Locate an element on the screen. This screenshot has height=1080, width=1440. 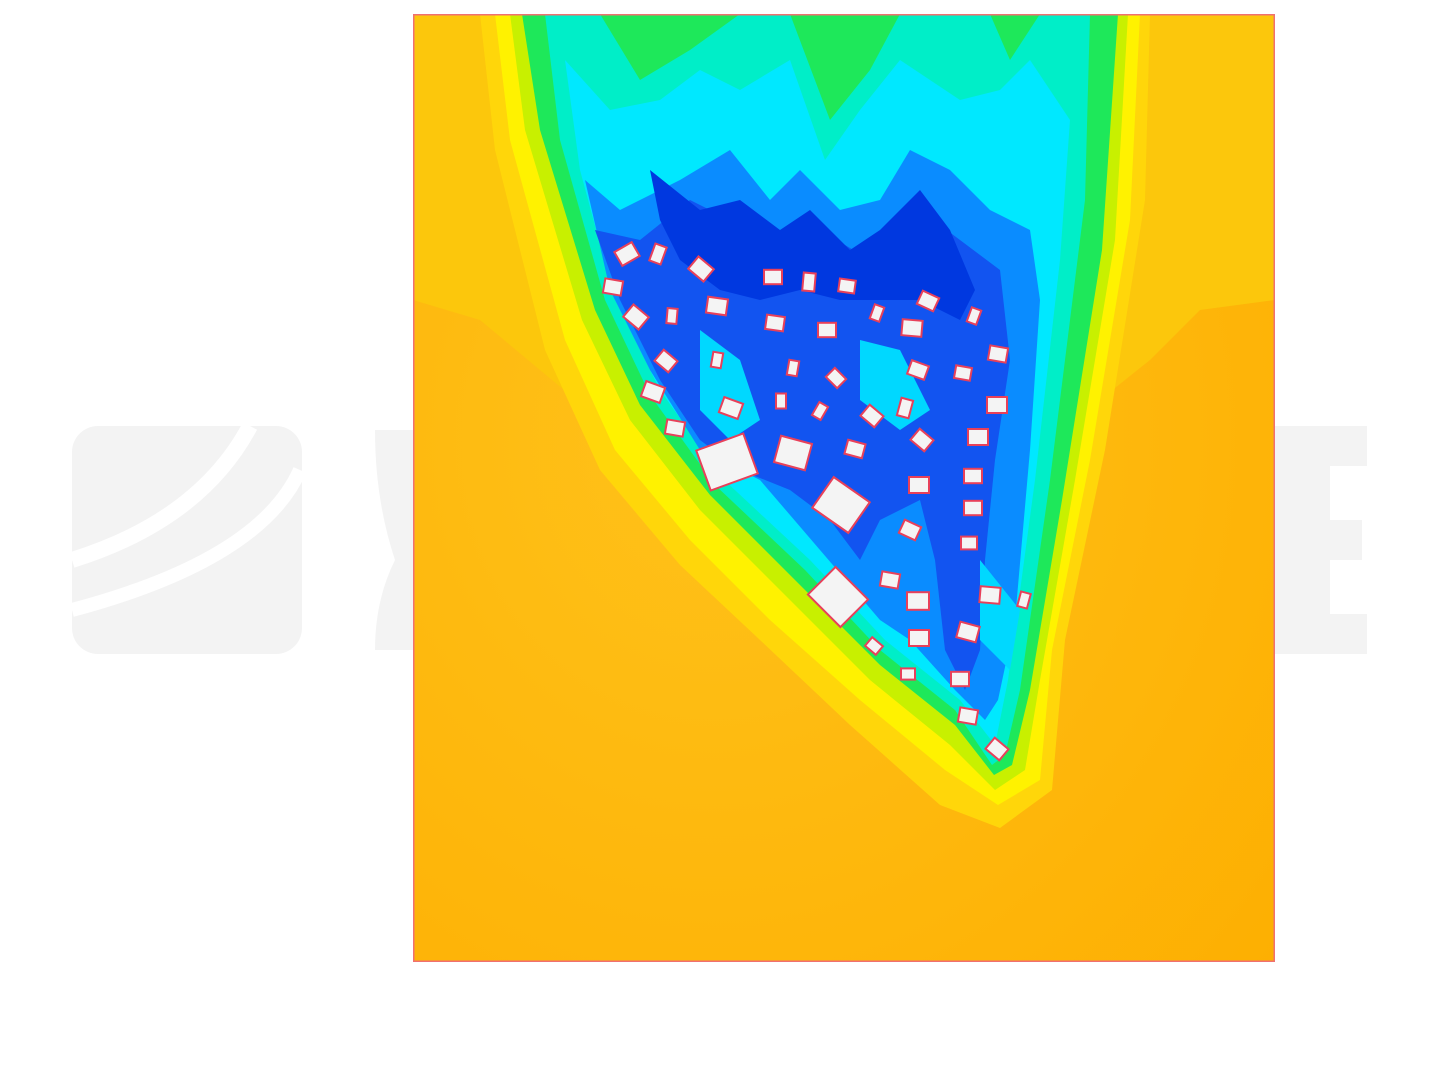
buildings is located at coordinates (816, 501).